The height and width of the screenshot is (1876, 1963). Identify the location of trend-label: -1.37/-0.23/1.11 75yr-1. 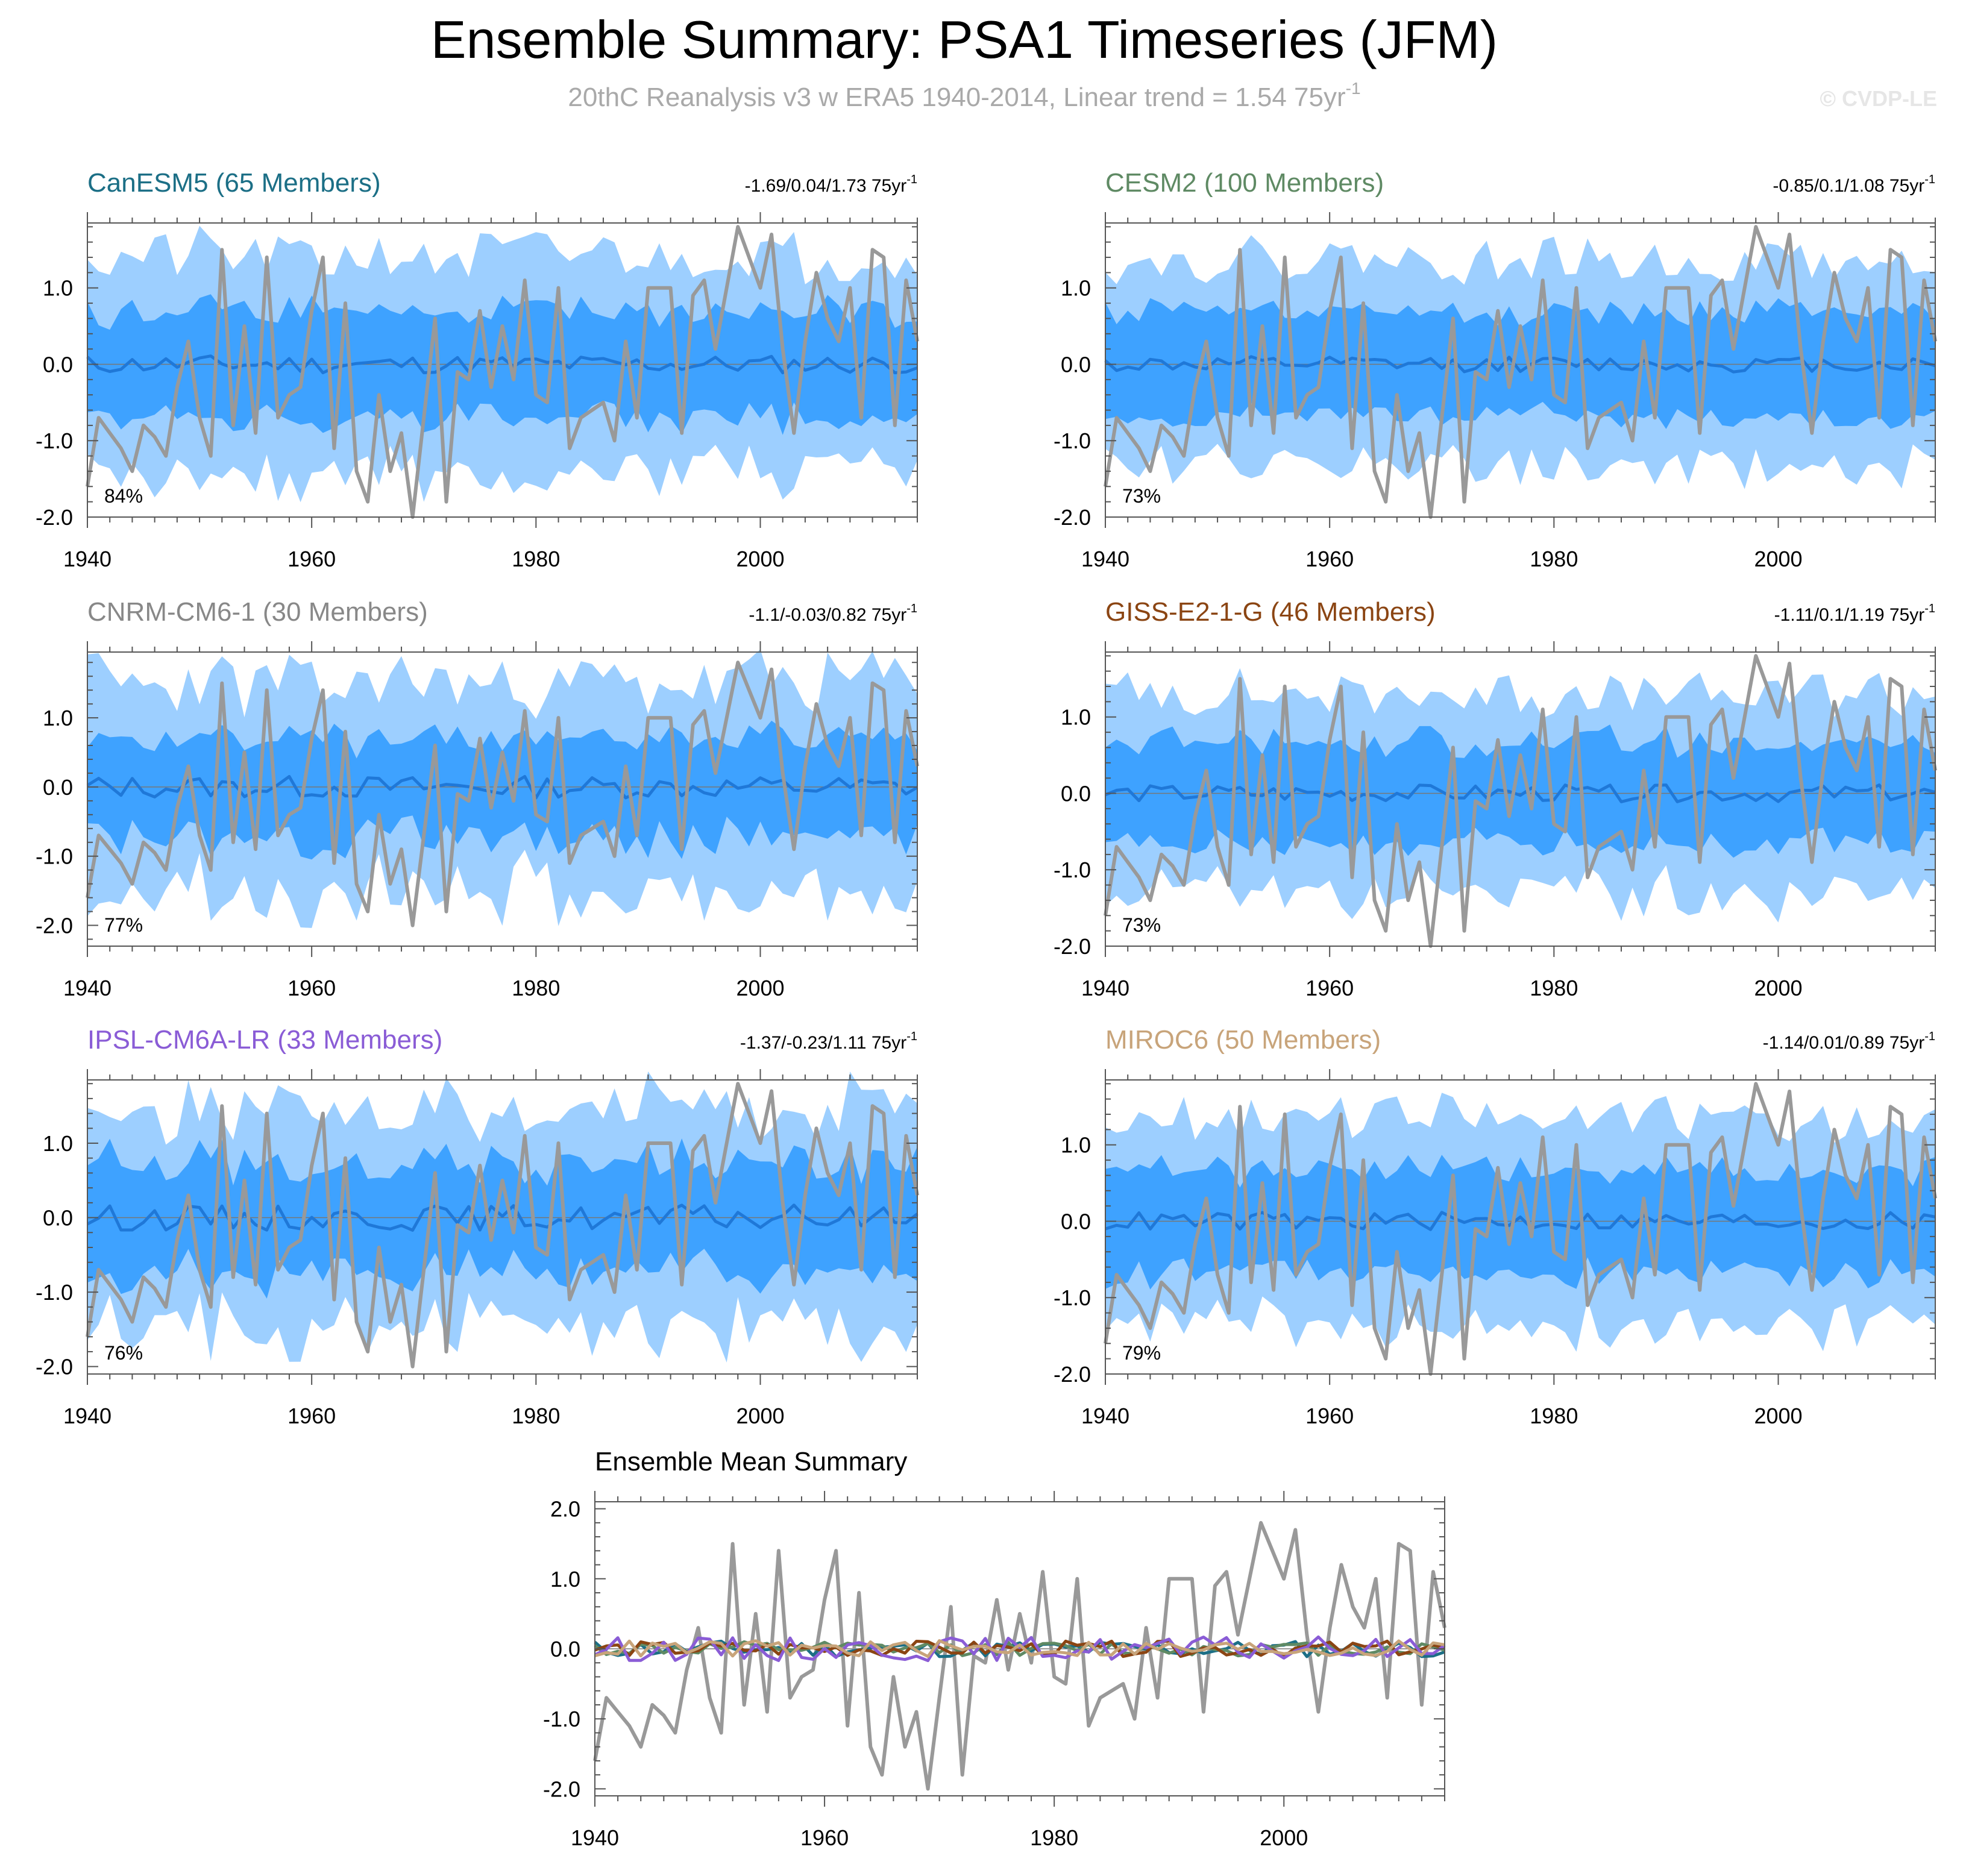
(828, 1041).